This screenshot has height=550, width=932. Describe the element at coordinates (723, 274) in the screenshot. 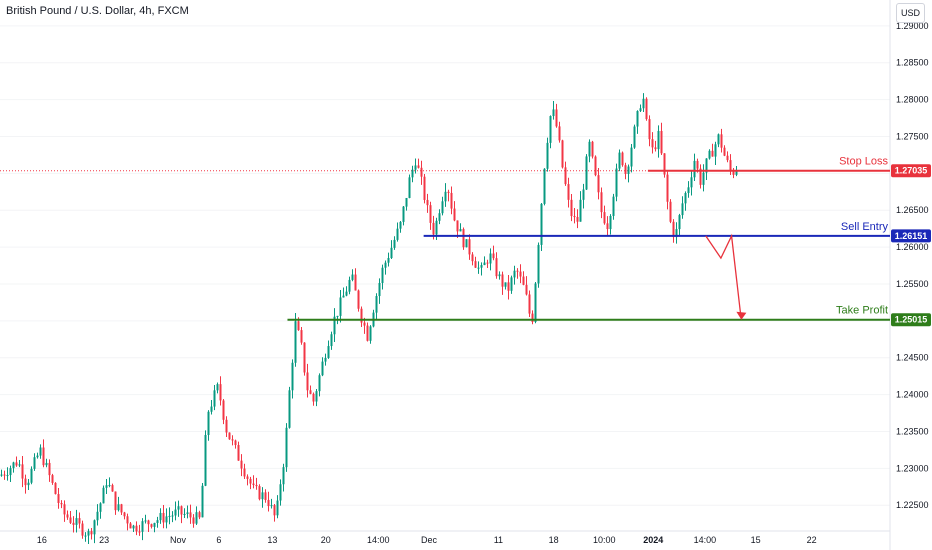

I see `projected-path-arrow` at that location.